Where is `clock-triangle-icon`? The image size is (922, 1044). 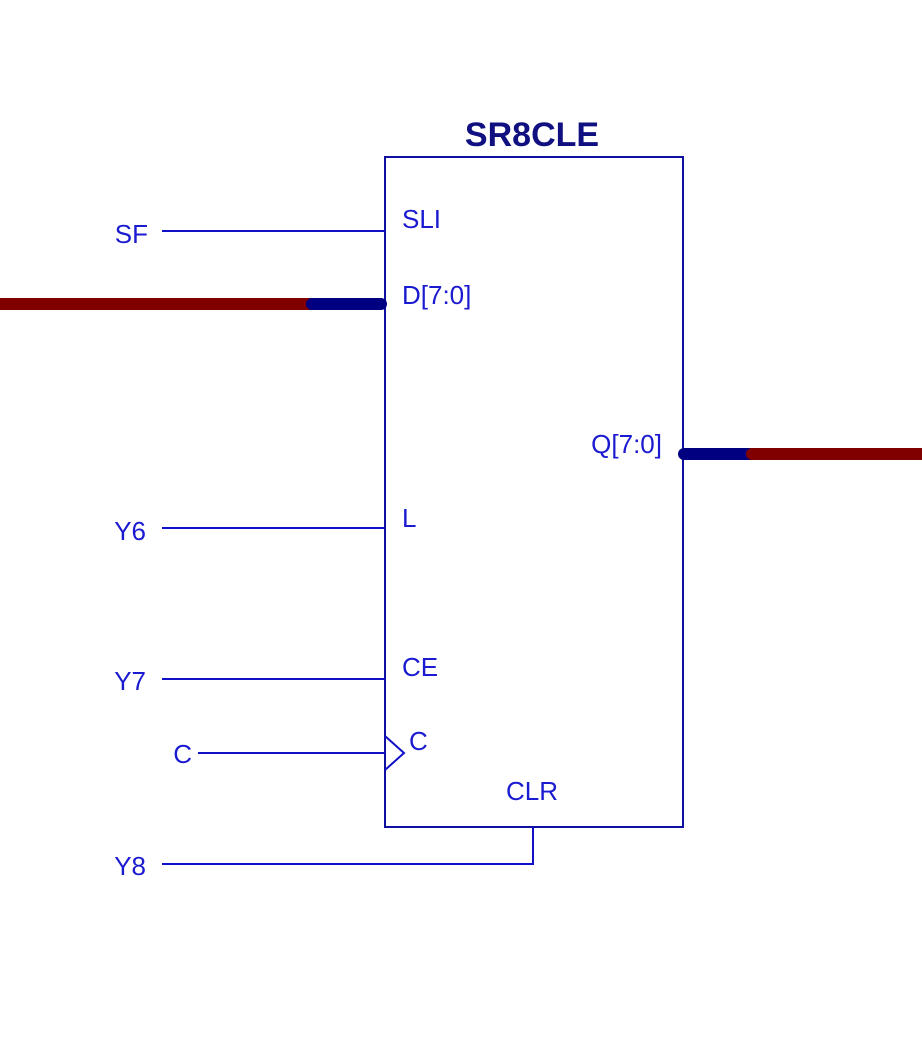
clock-triangle-icon is located at coordinates (395, 753).